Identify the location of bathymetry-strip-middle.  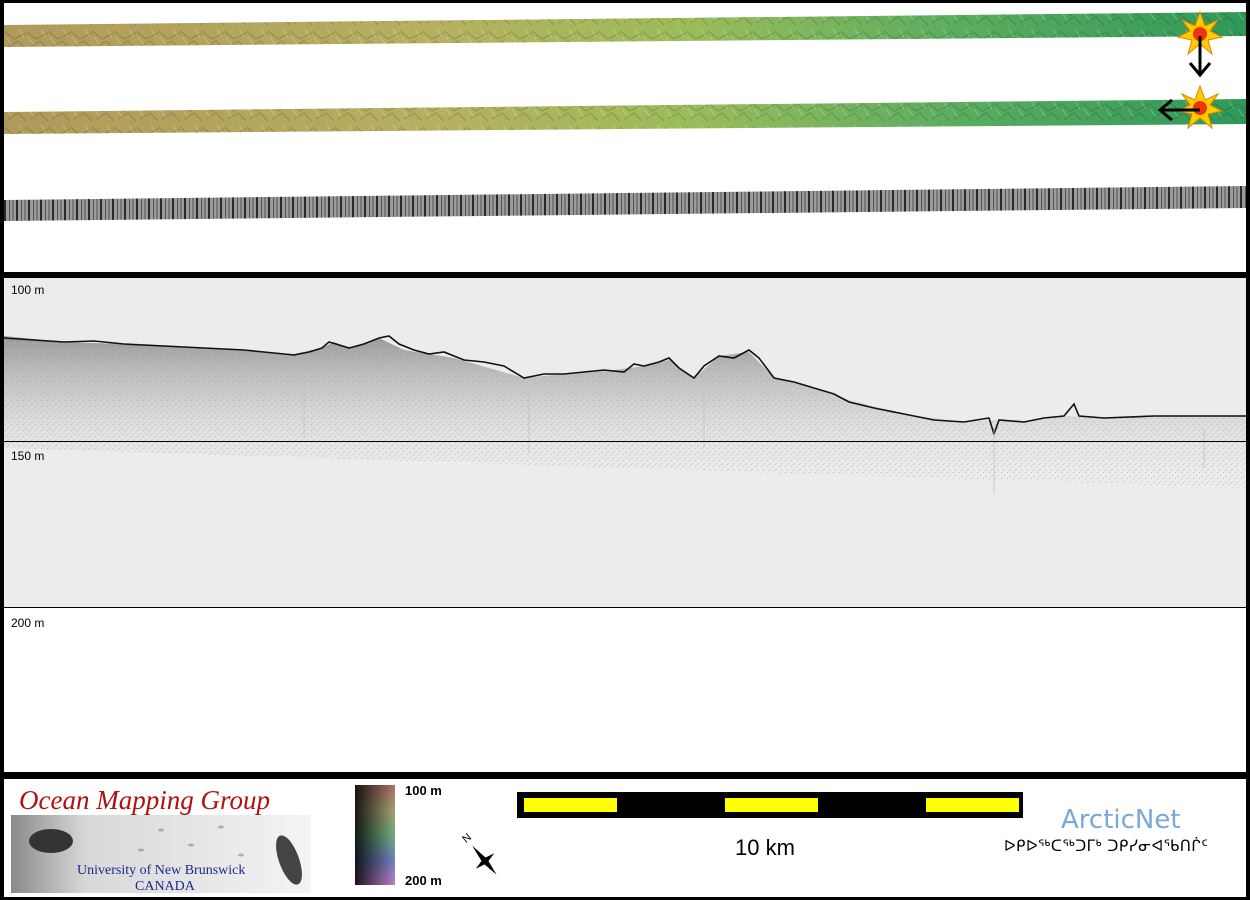
(625, 116).